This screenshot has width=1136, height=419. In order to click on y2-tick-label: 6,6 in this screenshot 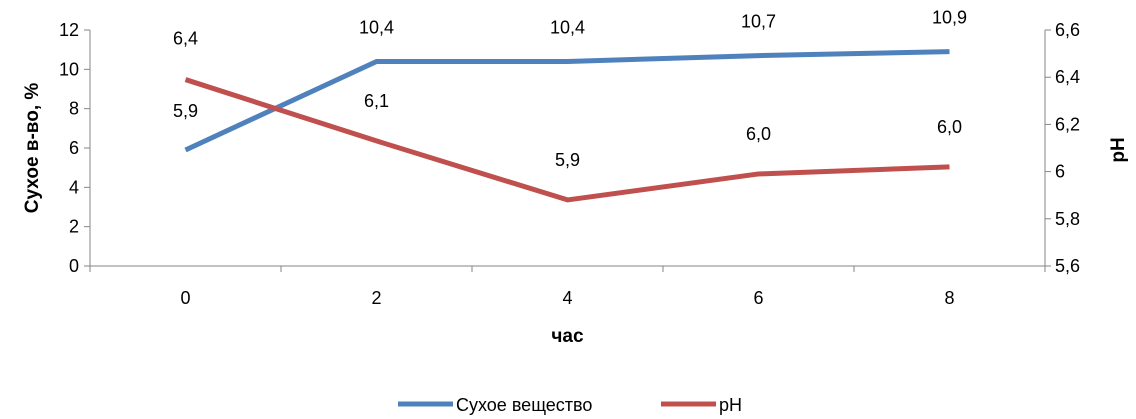, I will do `click(1067, 30)`.